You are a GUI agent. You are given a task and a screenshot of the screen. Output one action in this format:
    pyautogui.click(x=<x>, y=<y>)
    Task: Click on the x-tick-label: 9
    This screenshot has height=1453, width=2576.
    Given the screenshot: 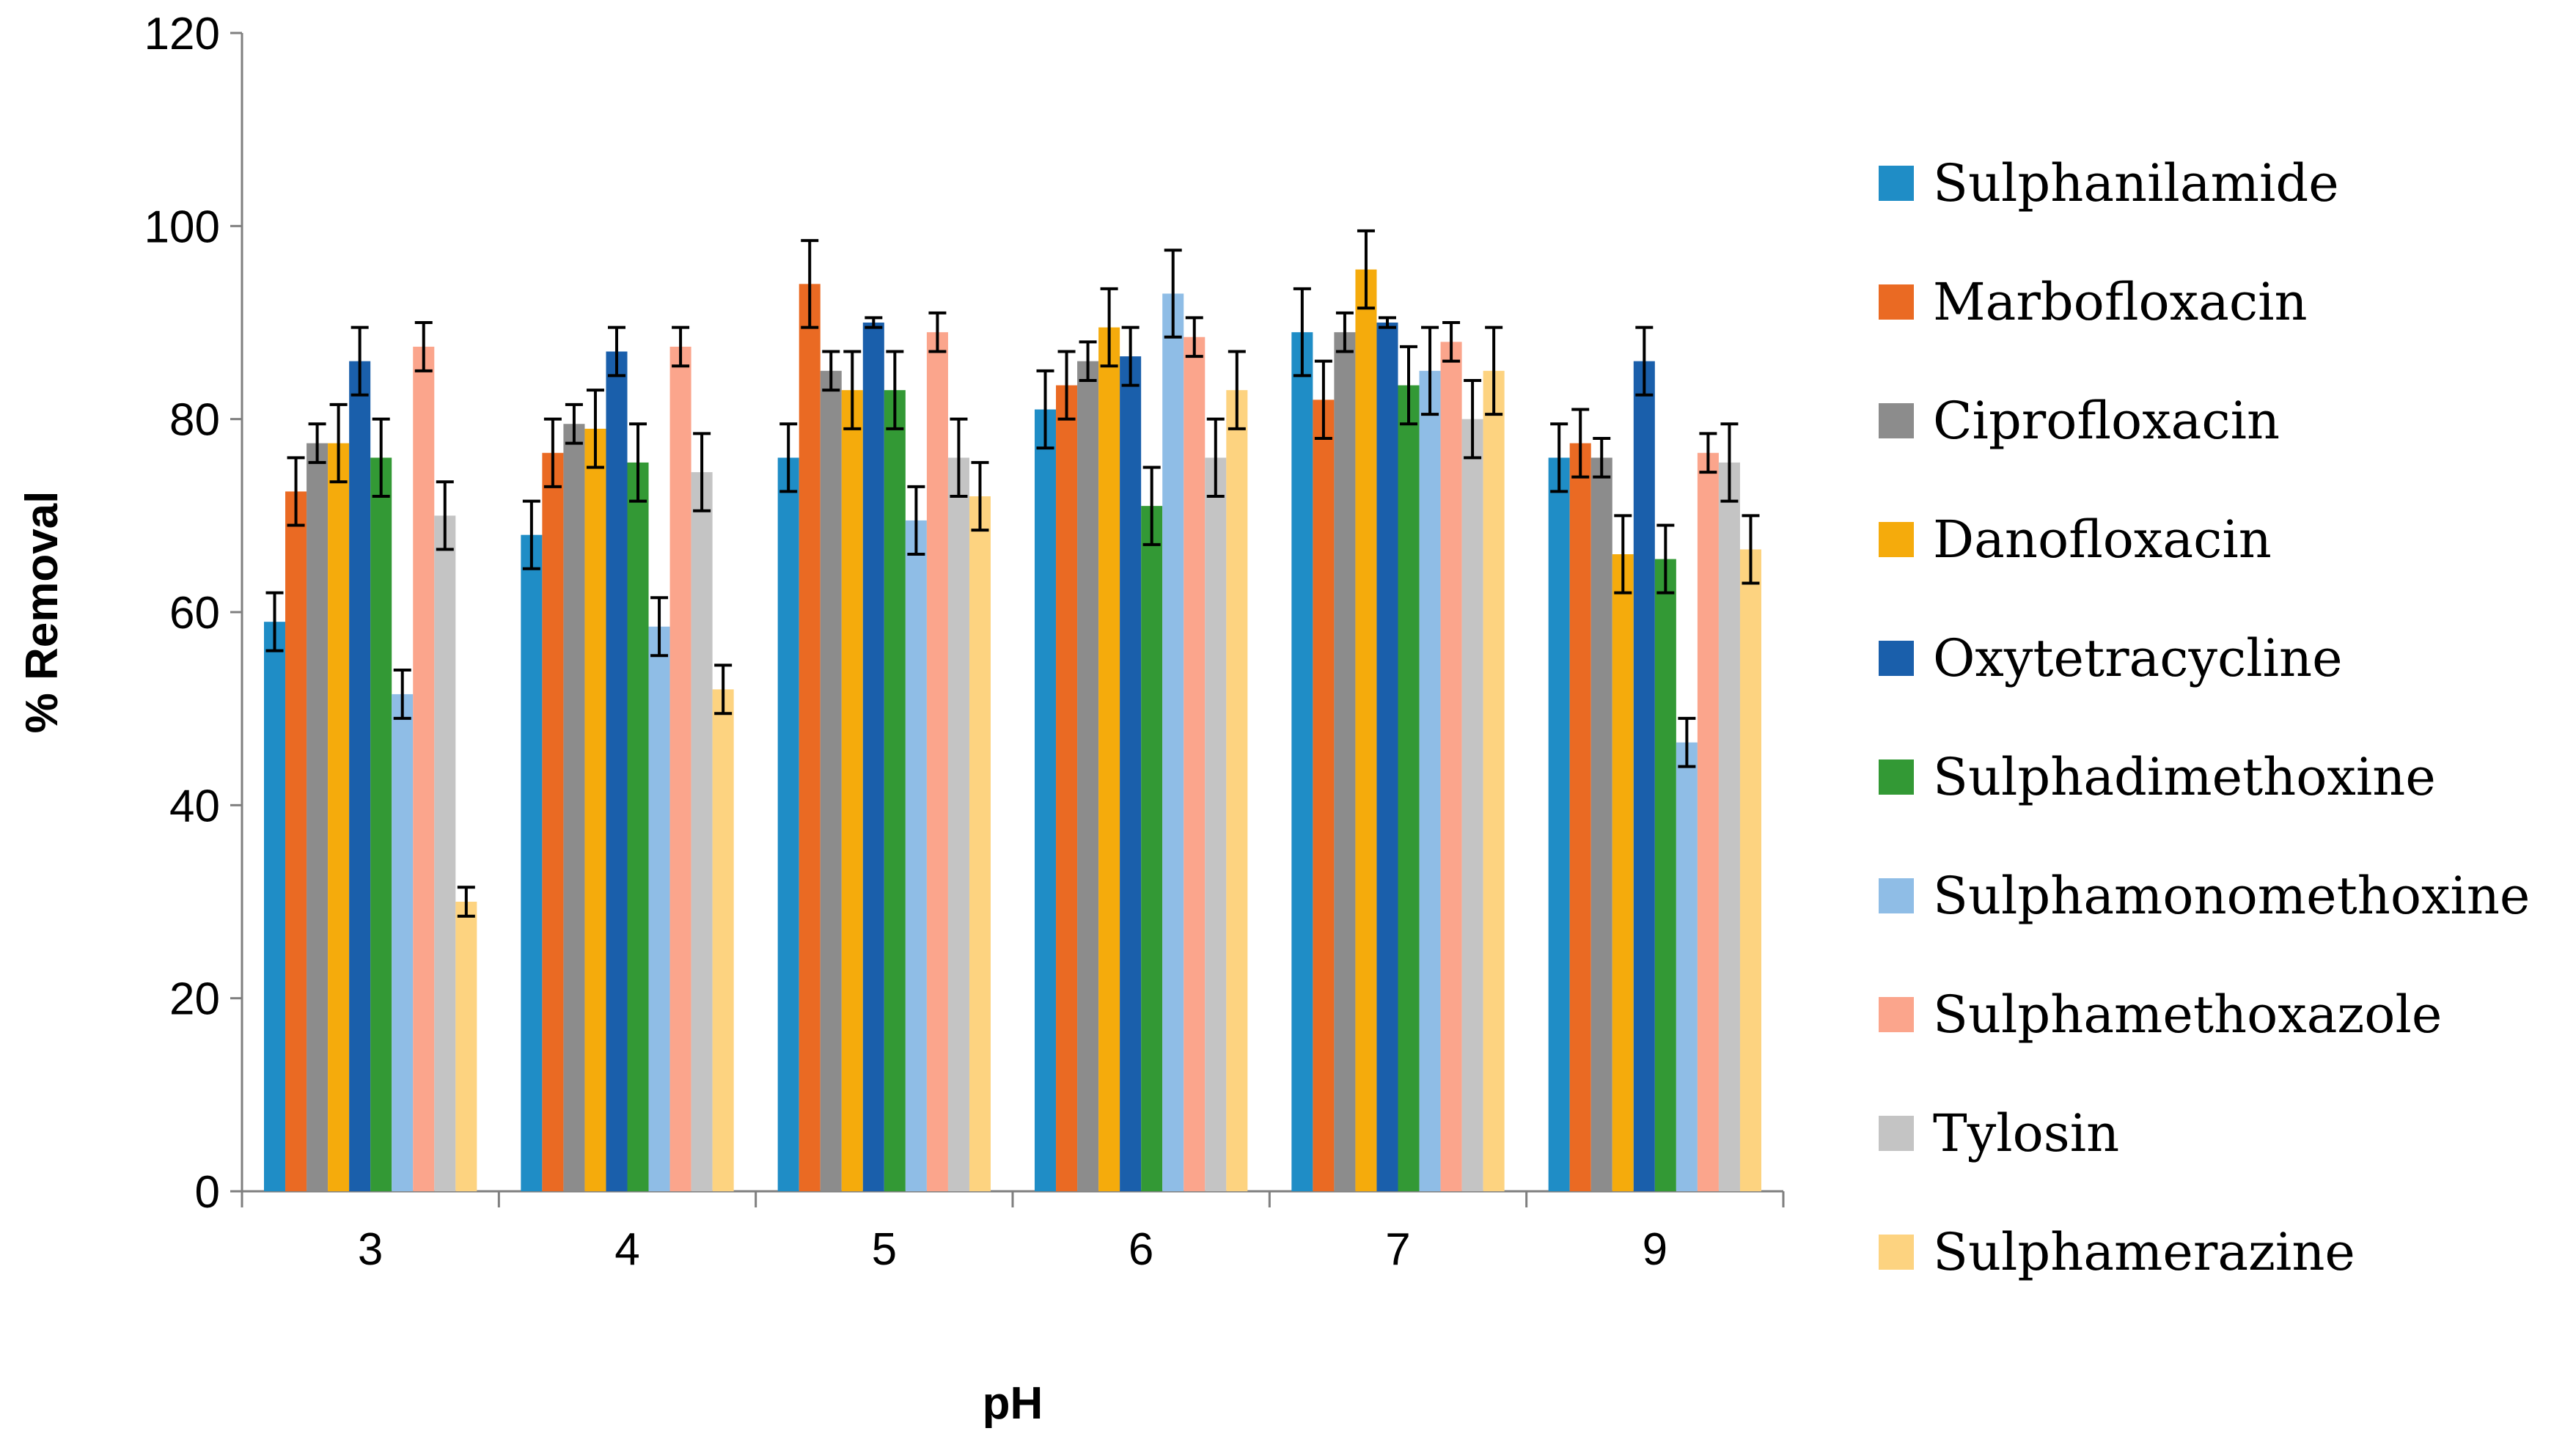 What is the action you would take?
    pyautogui.click(x=1655, y=1249)
    